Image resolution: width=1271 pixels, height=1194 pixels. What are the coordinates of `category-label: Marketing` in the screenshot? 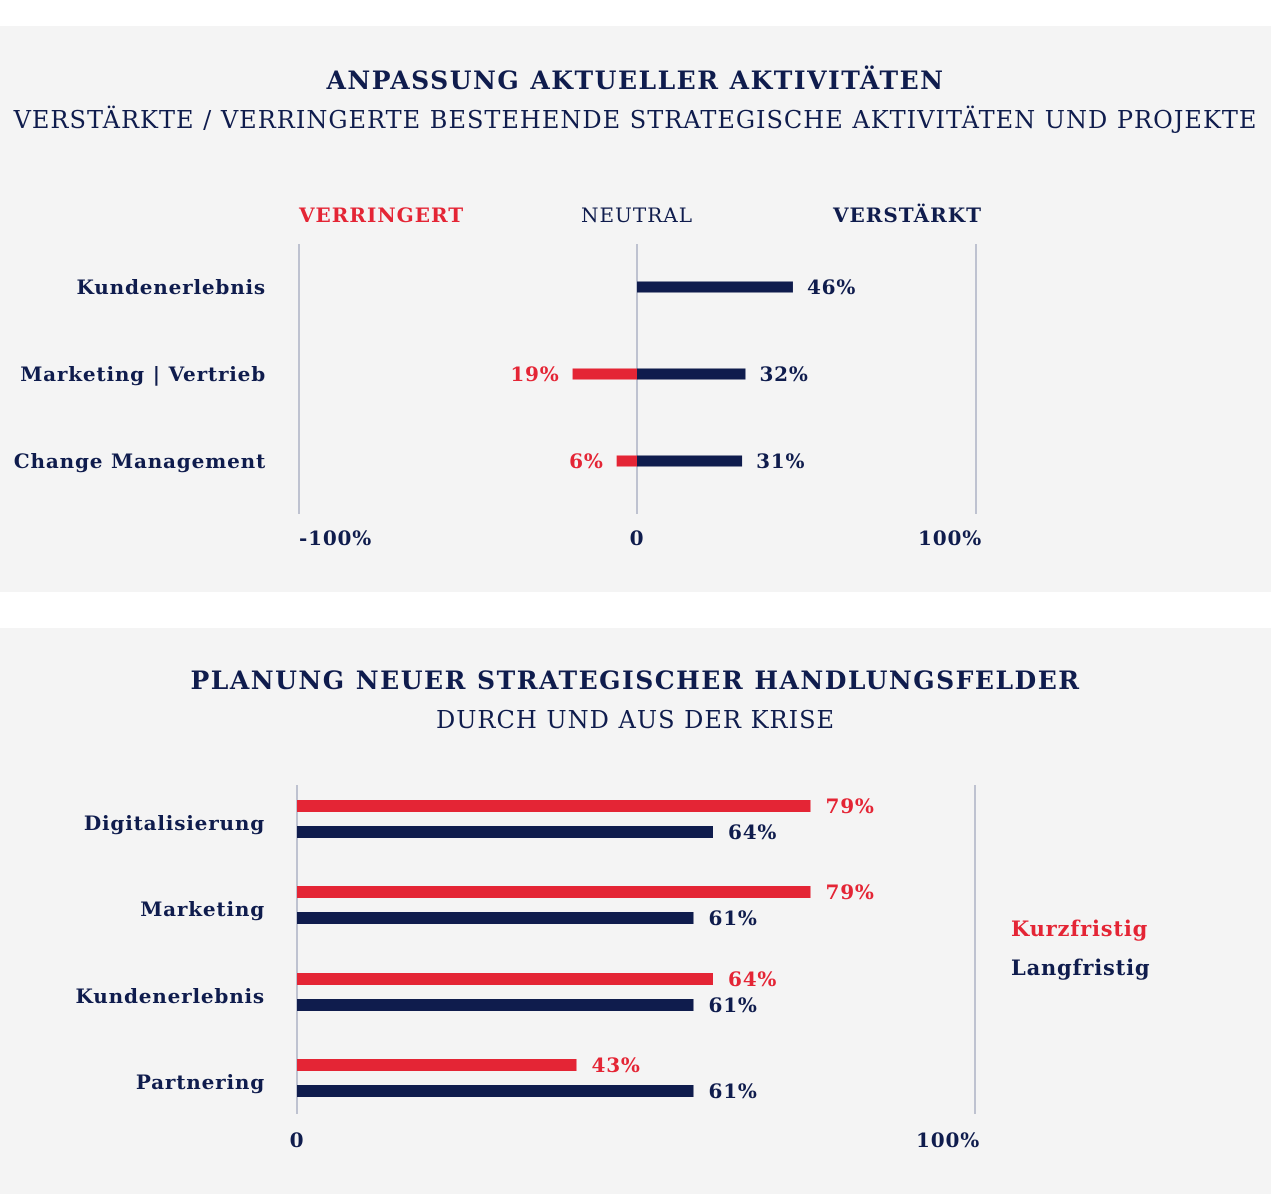 It's located at (202, 909).